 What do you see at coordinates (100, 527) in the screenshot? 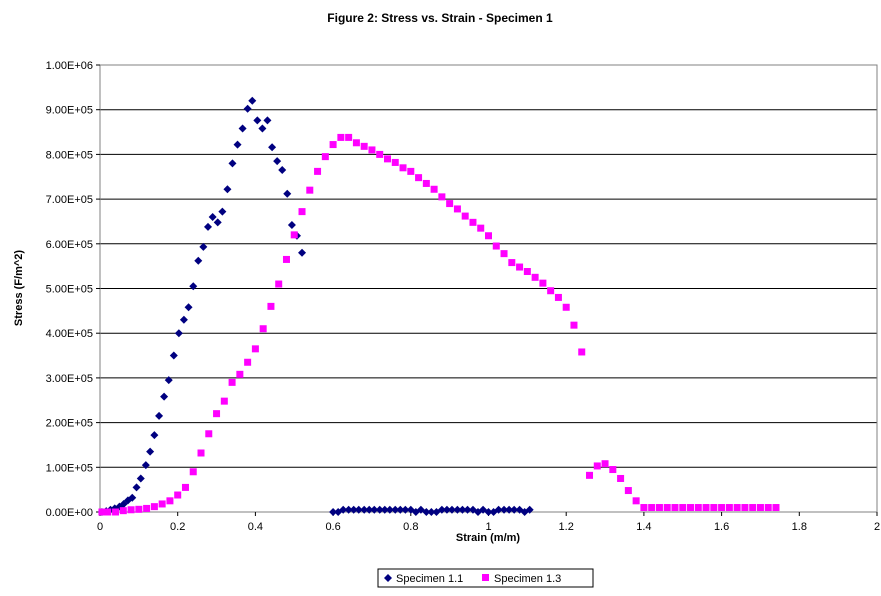
I see `x-tick-label: 0` at bounding box center [100, 527].